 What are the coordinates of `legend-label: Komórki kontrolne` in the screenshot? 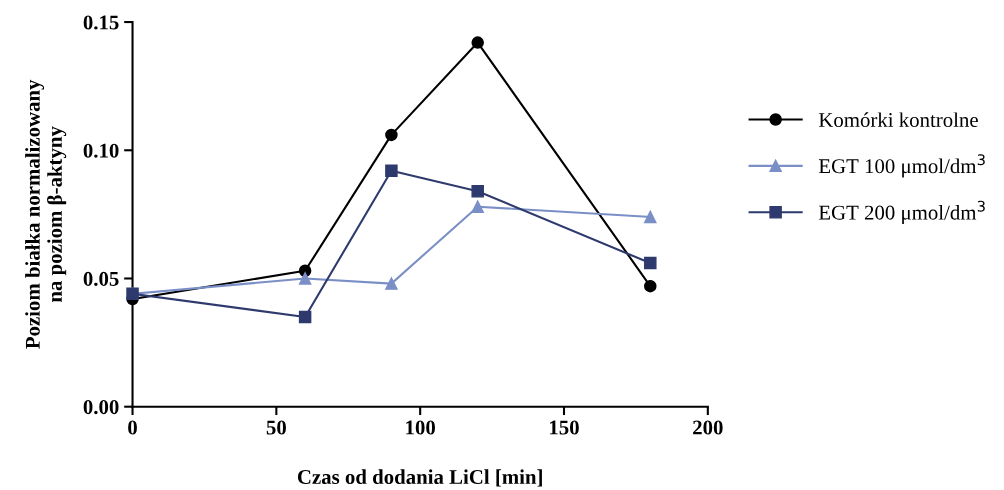 It's located at (898, 120).